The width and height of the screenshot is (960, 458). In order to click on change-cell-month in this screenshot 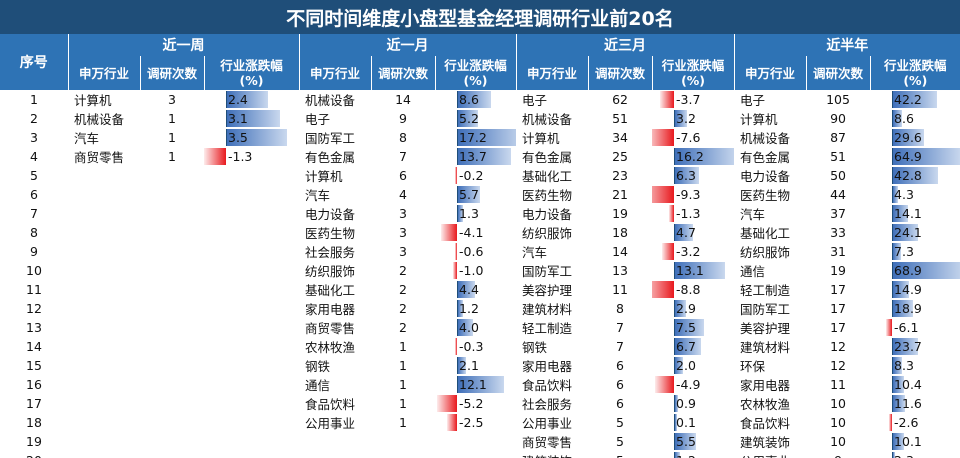, I will do `click(475, 454)`.